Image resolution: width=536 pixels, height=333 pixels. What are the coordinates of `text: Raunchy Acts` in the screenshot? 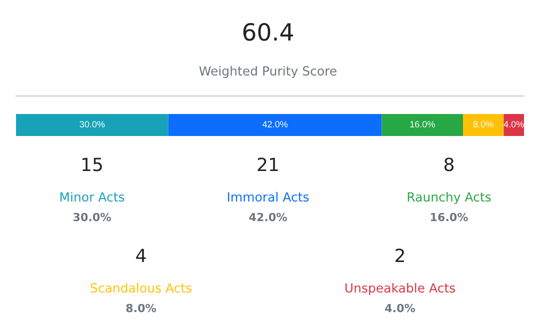 It's located at (449, 198).